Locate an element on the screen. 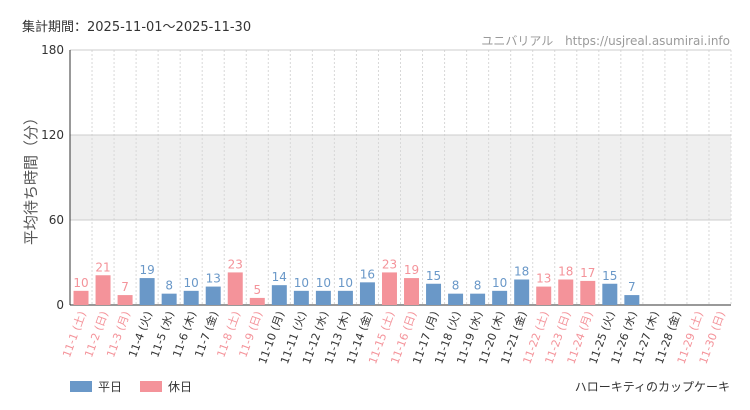  bar-value-label: 17 is located at coordinates (587, 273).